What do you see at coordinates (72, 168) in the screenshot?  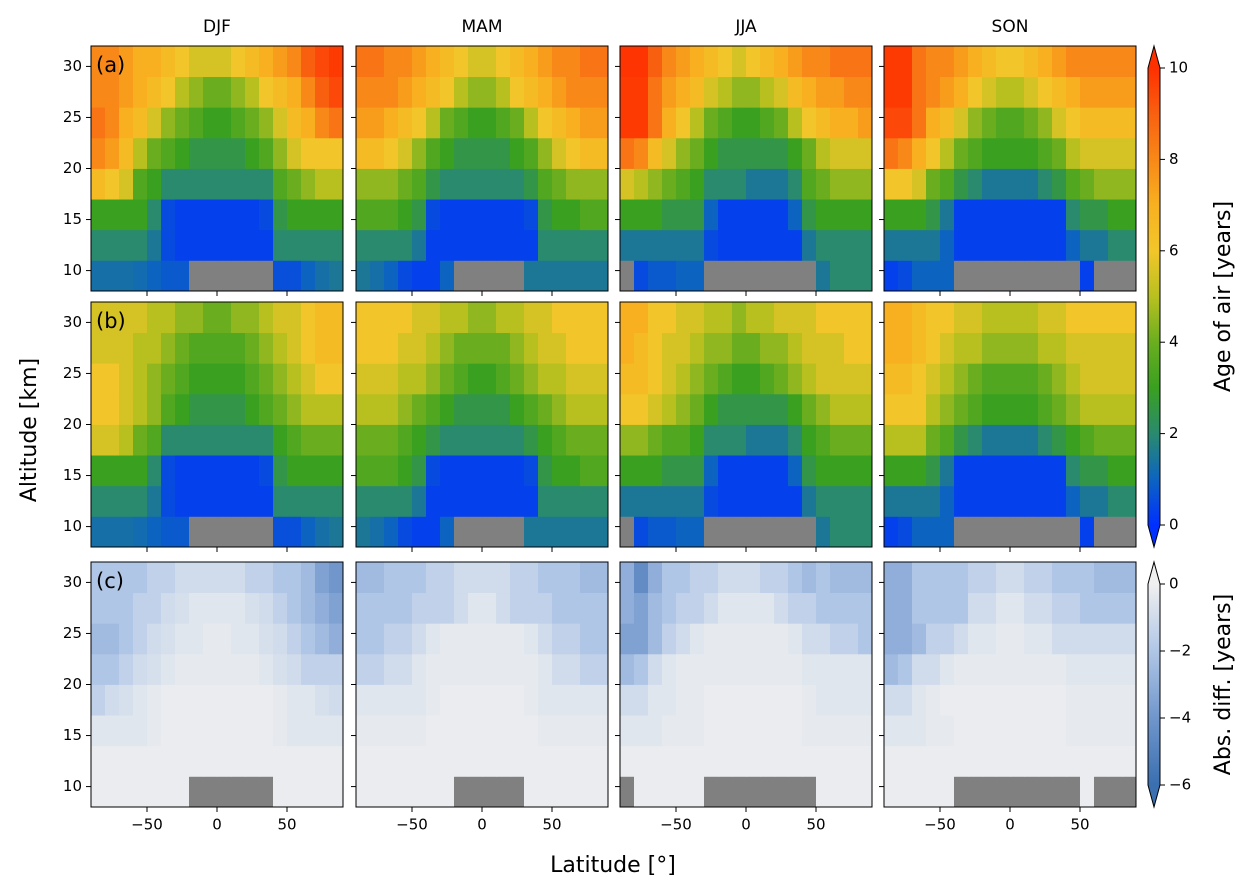 I see `y-tick-label: 20` at bounding box center [72, 168].